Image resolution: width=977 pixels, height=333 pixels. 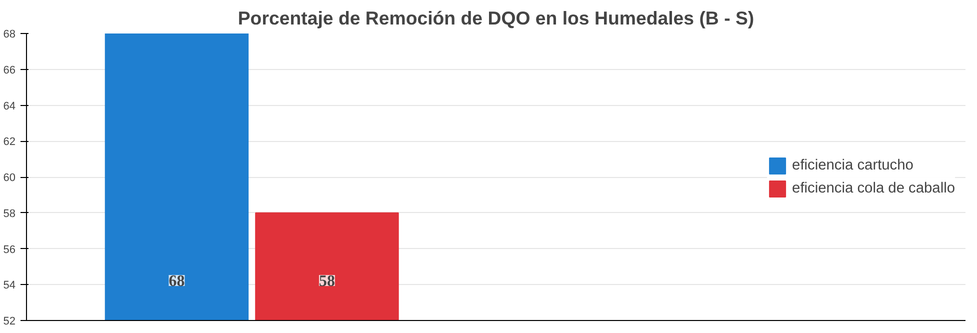 What do you see at coordinates (9, 322) in the screenshot?
I see `y-tick-label: 52` at bounding box center [9, 322].